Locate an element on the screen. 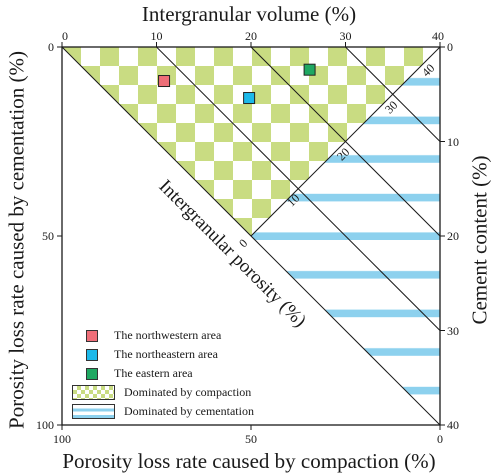 This screenshot has width=498, height=475. data-point-northwestern is located at coordinates (164, 81).